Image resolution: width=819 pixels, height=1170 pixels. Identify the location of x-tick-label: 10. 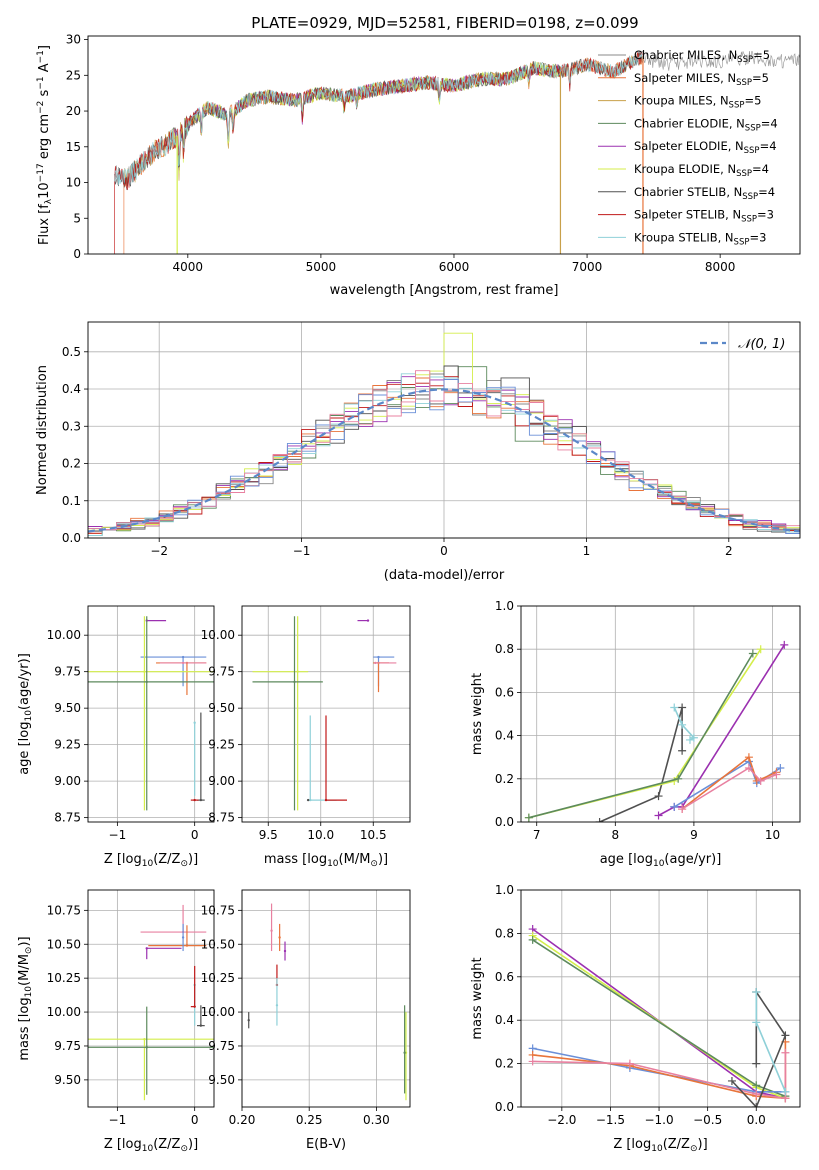
(772, 835).